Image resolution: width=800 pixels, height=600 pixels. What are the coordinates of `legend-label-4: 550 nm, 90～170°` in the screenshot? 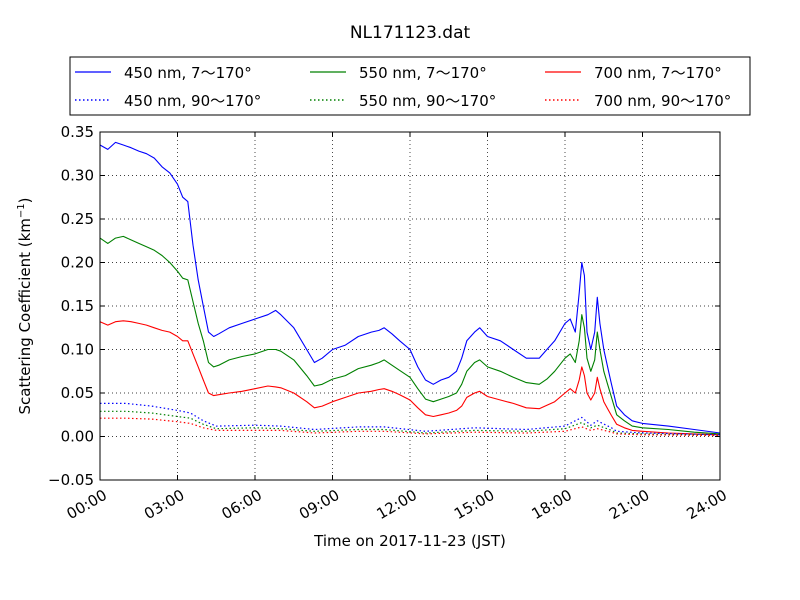 It's located at (427, 101).